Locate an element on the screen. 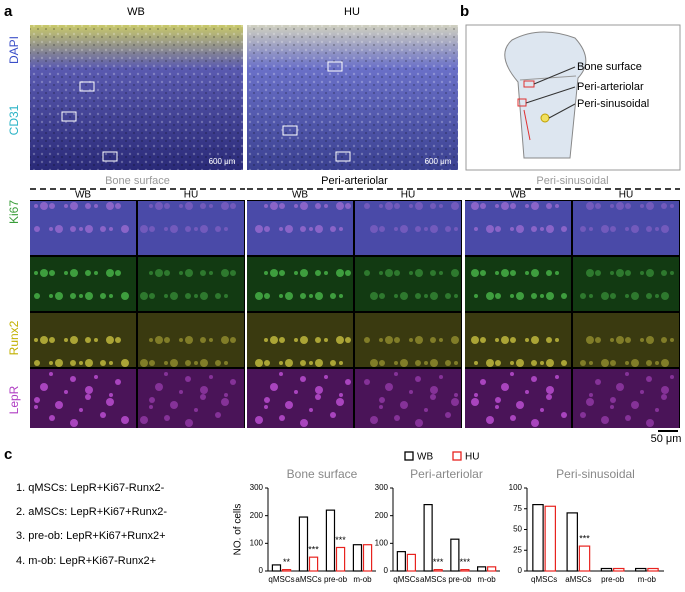 This screenshot has height=592, width=685. y-tick-label: 100 is located at coordinates (257, 542).